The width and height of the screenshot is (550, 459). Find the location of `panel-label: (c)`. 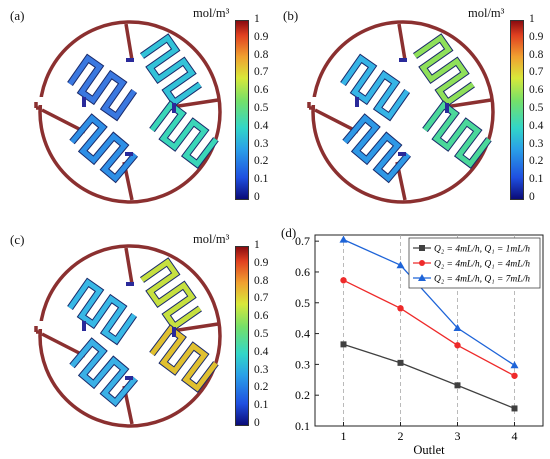

panel-label: (c) is located at coordinates (17, 239).